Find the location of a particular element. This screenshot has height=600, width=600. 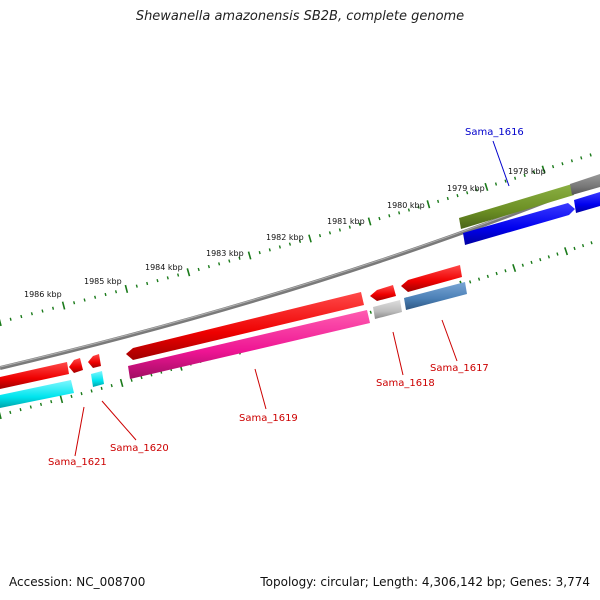

scale-label-1984: 1984 kbp is located at coordinates (164, 267).